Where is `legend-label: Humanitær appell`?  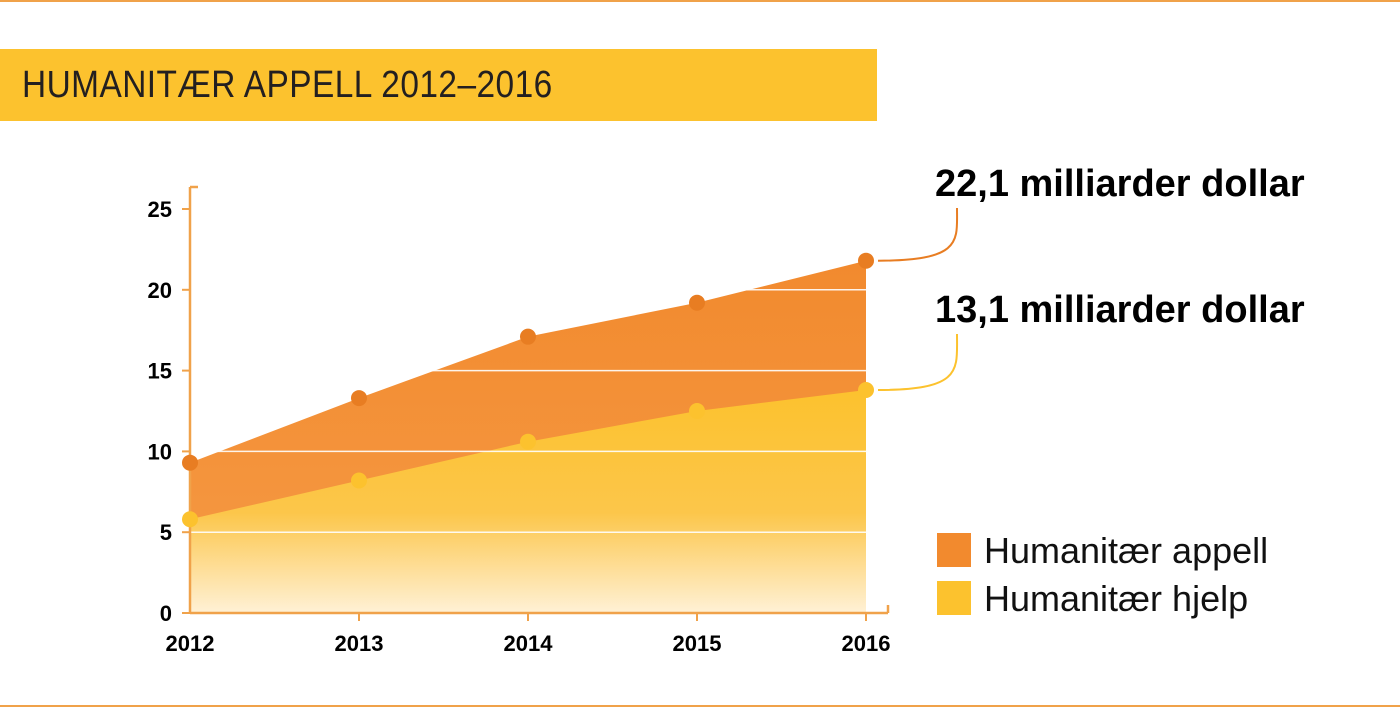
legend-label: Humanitær appell is located at coordinates (1126, 550).